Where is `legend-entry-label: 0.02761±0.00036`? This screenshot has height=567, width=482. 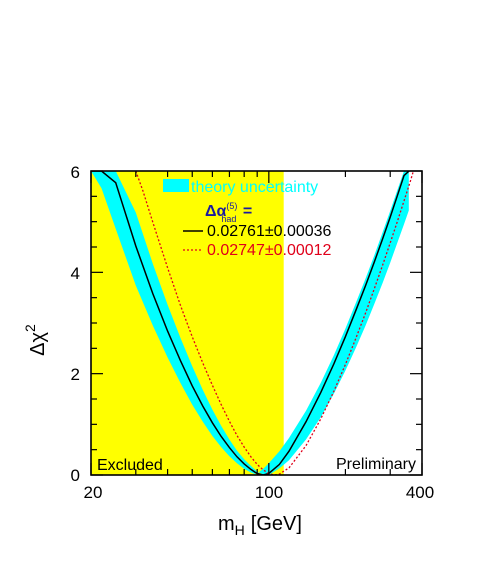
legend-entry-label: 0.02761±0.00036 is located at coordinates (269, 231).